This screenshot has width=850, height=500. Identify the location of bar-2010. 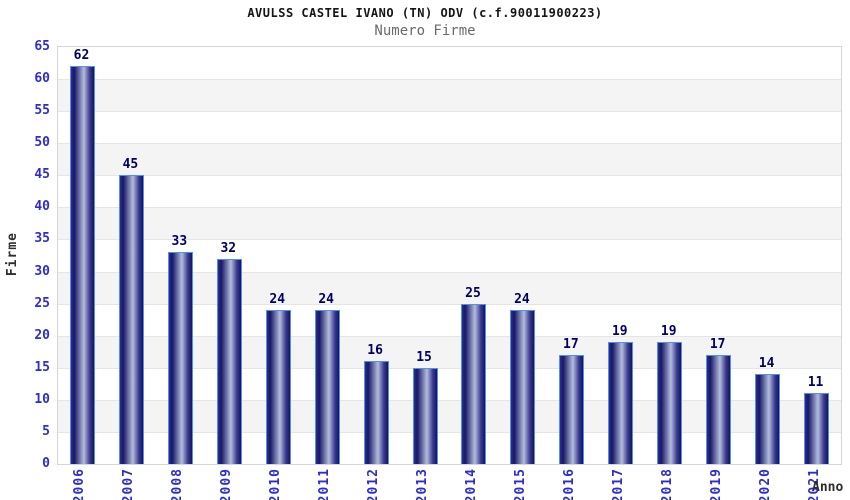
(278, 387).